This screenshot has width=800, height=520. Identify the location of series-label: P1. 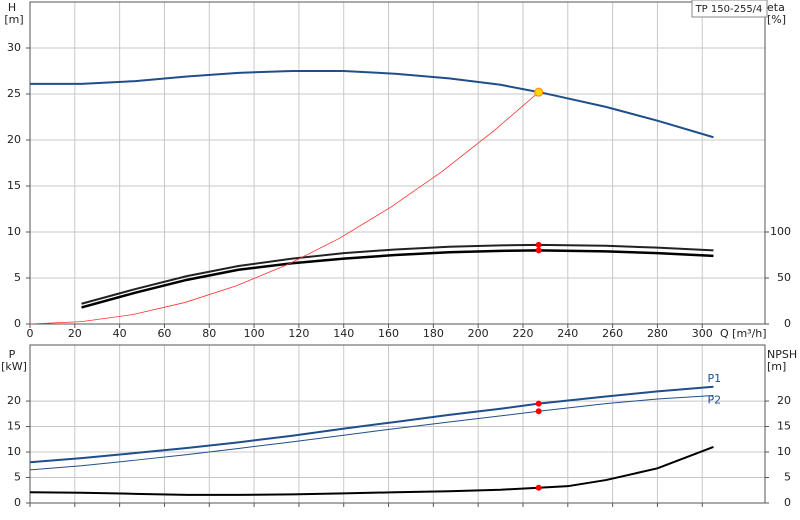
(714, 378).